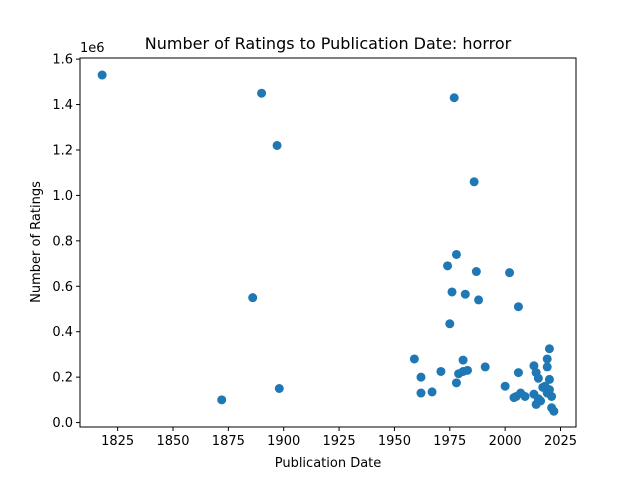 This screenshot has height=484, width=640. I want to click on y-axis-offset-label: 1e6, so click(92, 48).